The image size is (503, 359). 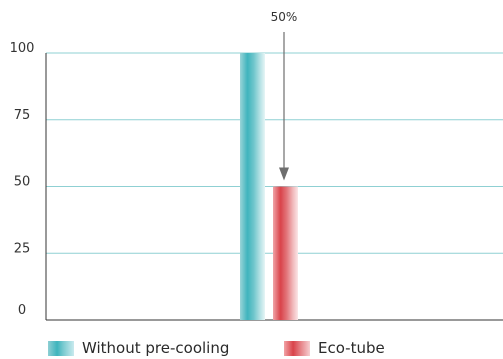 I want to click on legend-label: Eco-tube, so click(x=351, y=348).